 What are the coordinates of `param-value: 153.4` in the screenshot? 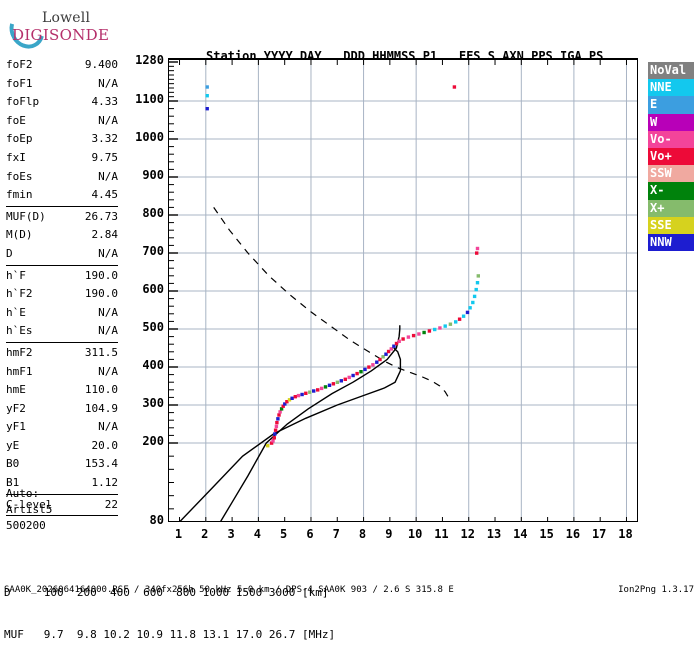 It's located at (101, 464).